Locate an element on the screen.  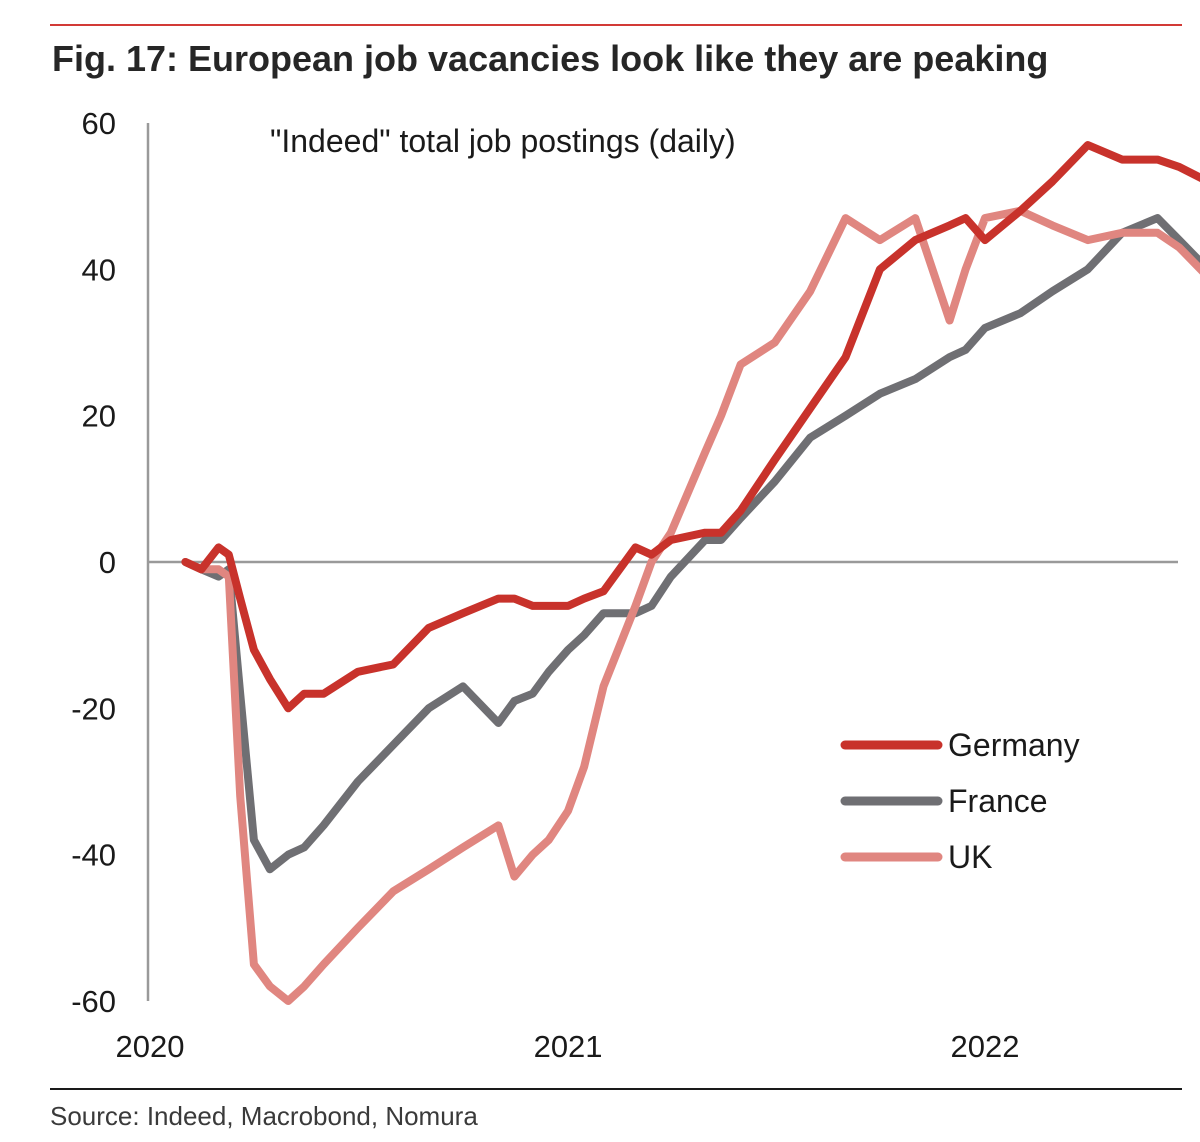
x-tick-label: 2022 is located at coordinates (985, 1046).